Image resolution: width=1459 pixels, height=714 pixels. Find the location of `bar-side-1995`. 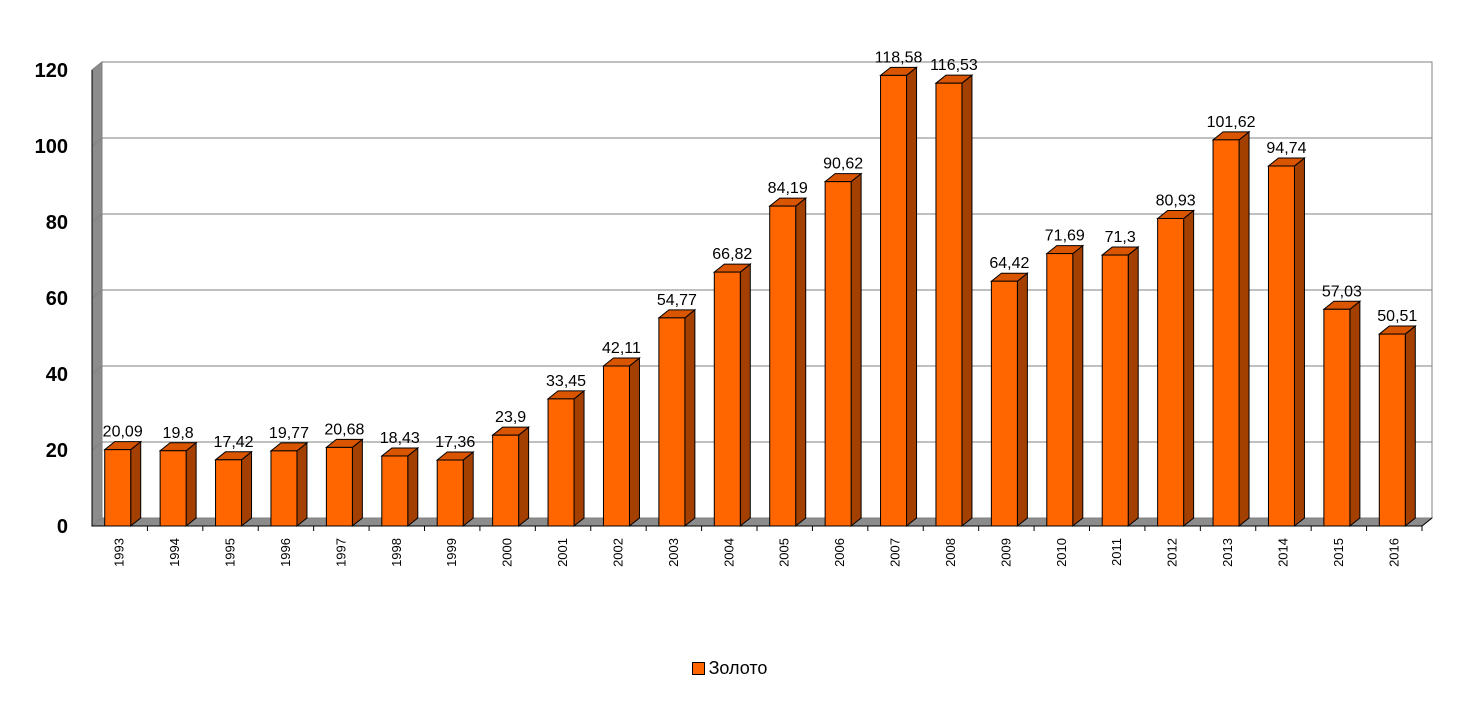

bar-side-1995 is located at coordinates (247, 489).